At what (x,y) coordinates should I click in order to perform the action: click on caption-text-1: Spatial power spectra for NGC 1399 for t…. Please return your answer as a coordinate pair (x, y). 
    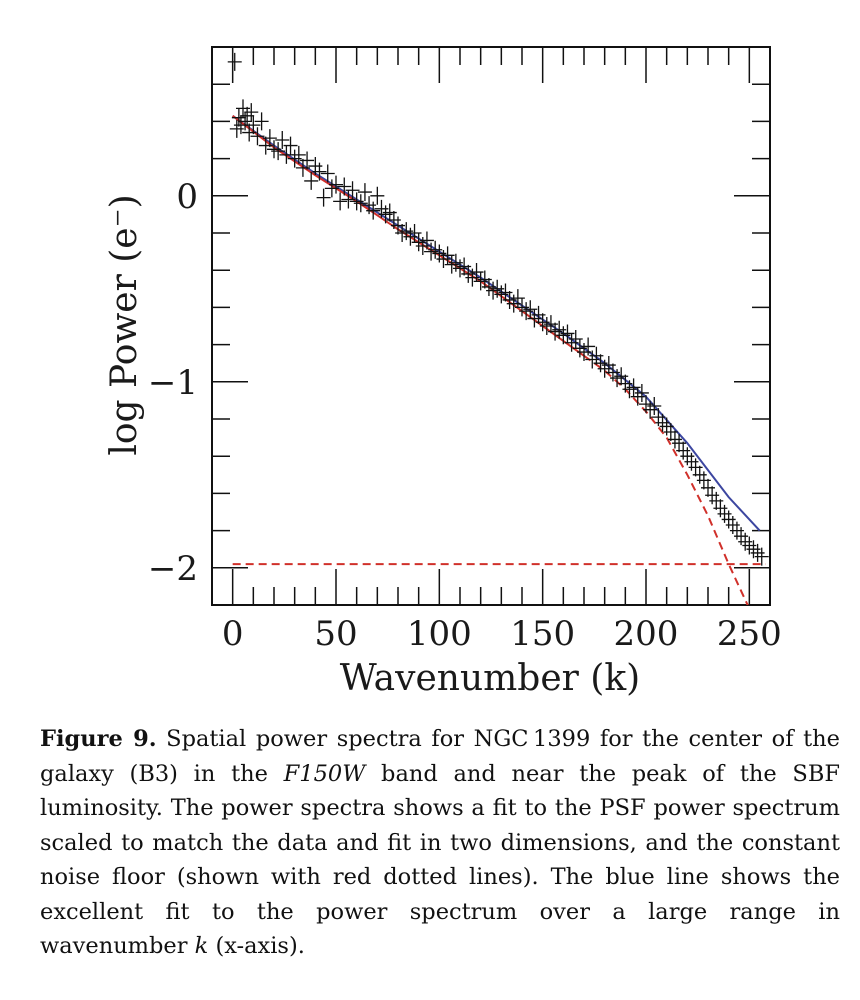
    Looking at the image, I should click on (440, 756).